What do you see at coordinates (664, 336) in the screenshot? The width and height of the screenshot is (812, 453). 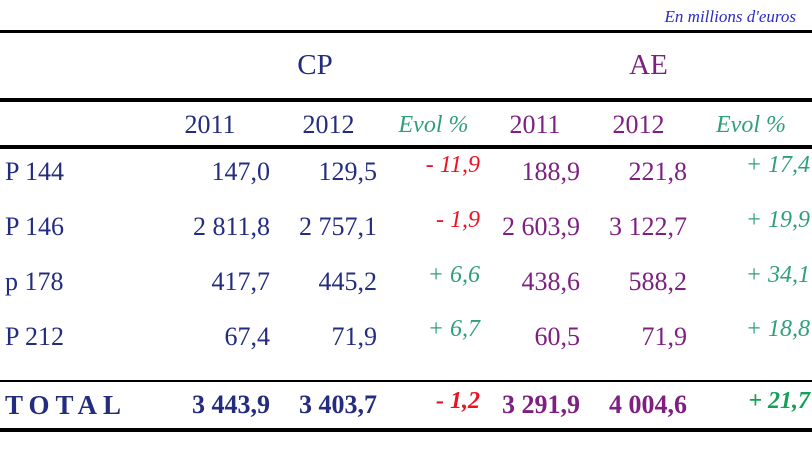 I see `value-cell-ae-2012: 71,9` at bounding box center [664, 336].